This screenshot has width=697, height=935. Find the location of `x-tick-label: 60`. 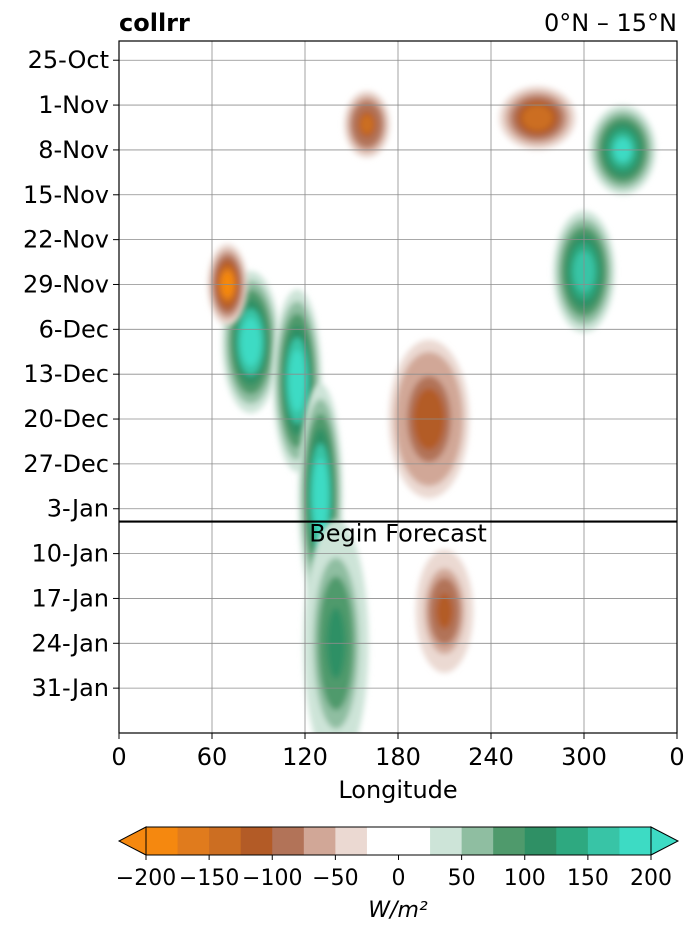

x-tick-label: 60 is located at coordinates (212, 757).